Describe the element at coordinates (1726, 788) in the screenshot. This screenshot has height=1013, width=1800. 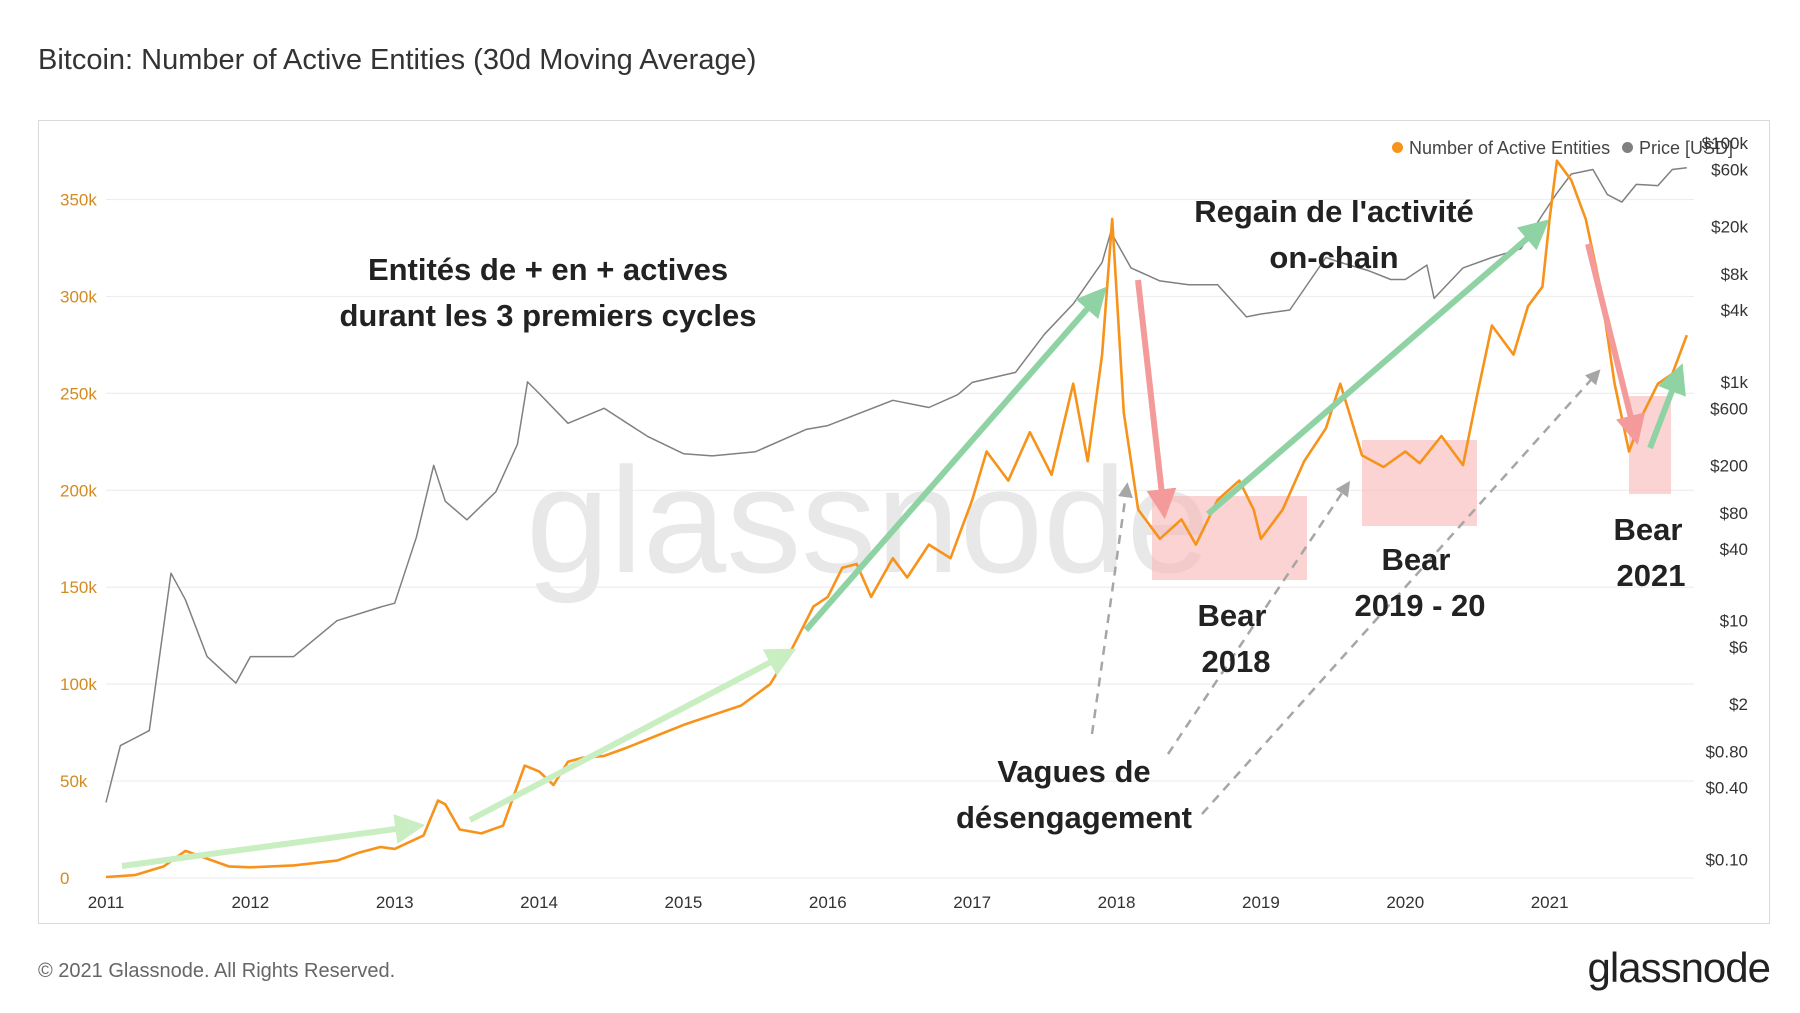
I see `right-tick-label: $0.40` at that location.